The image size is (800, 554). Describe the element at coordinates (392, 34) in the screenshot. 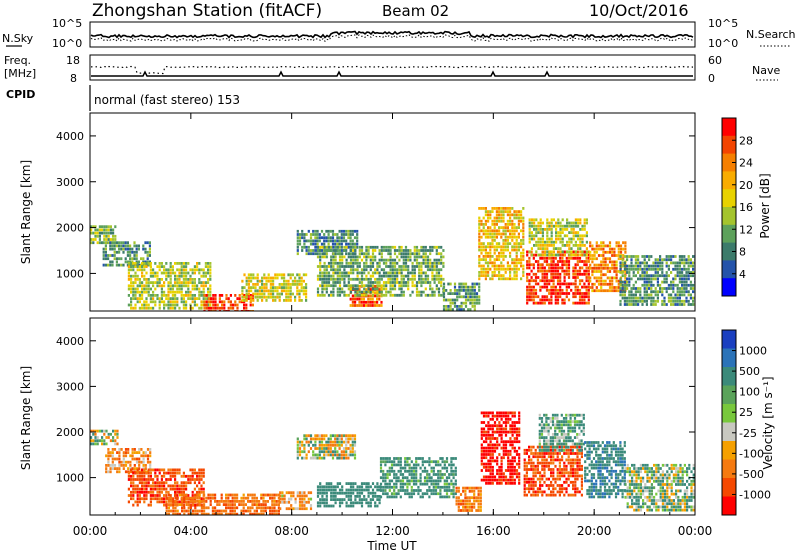

I see `noise-panel-frame` at that location.